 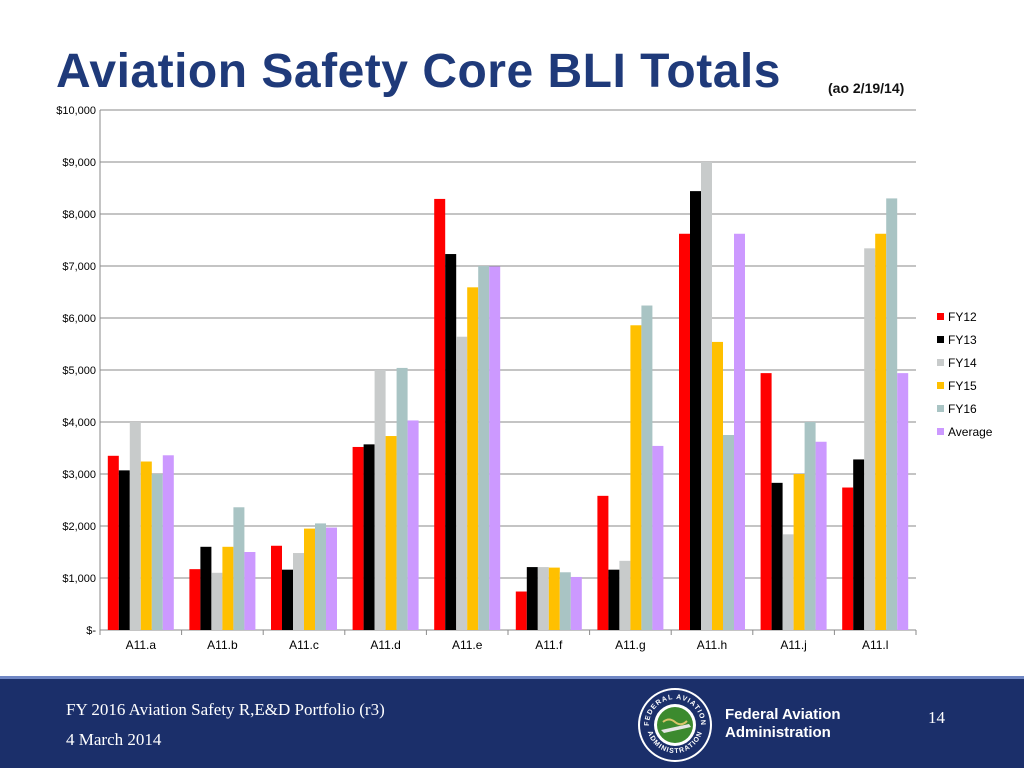 I want to click on slide-subtitle: (ao 2/19/14), so click(x=866, y=88).